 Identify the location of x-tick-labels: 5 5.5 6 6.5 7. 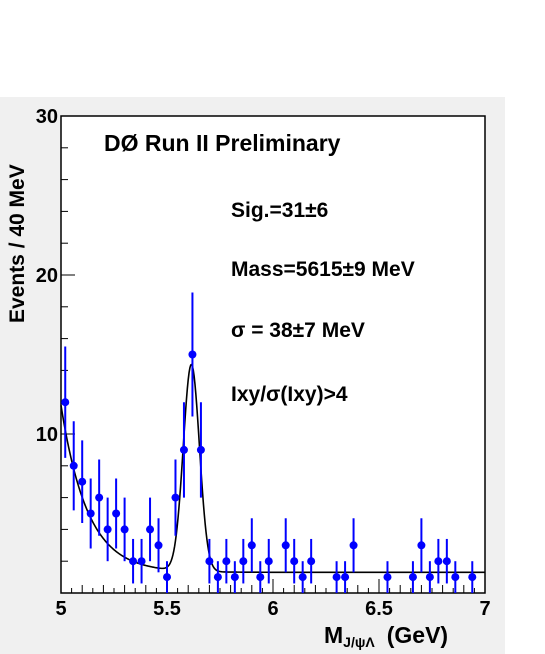
(272, 609).